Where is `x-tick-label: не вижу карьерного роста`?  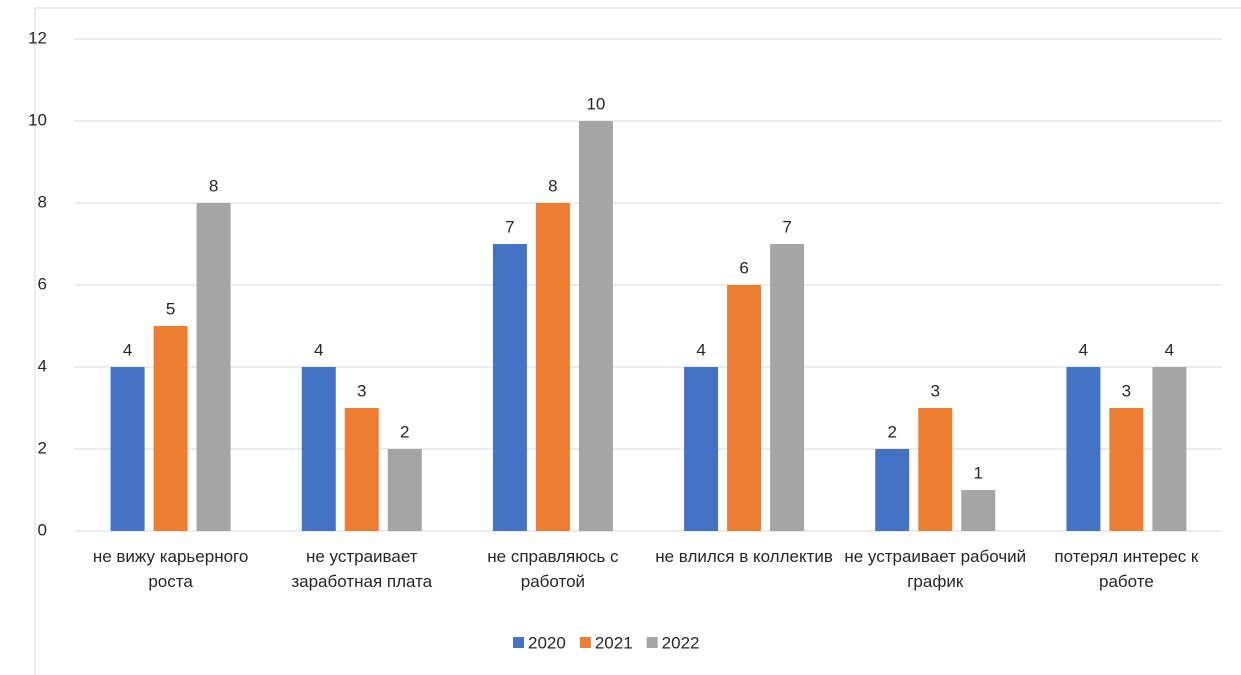
x-tick-label: не вижу карьерного роста is located at coordinates (170, 569).